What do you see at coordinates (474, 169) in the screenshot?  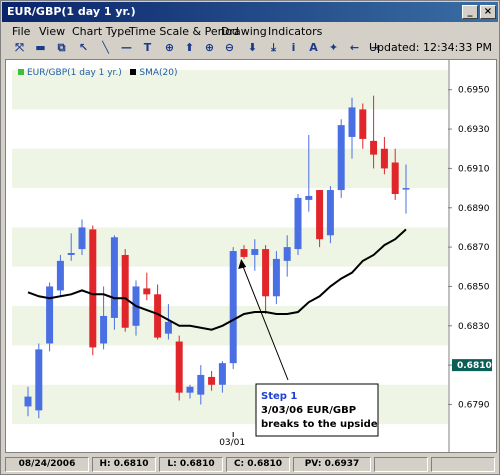 I see `y-tick-label: 0.6910` at bounding box center [474, 169].